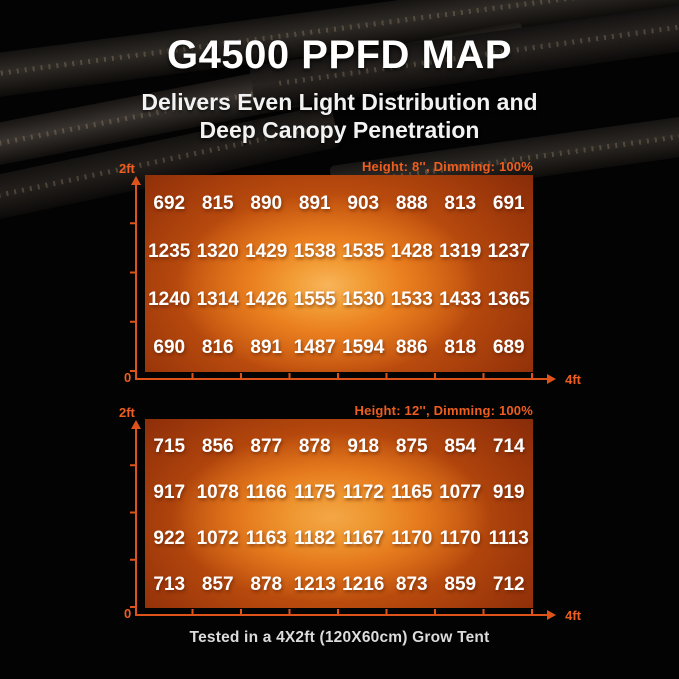 This screenshot has width=679, height=679. What do you see at coordinates (217, 299) in the screenshot?
I see `ppfd-value: 1314` at bounding box center [217, 299].